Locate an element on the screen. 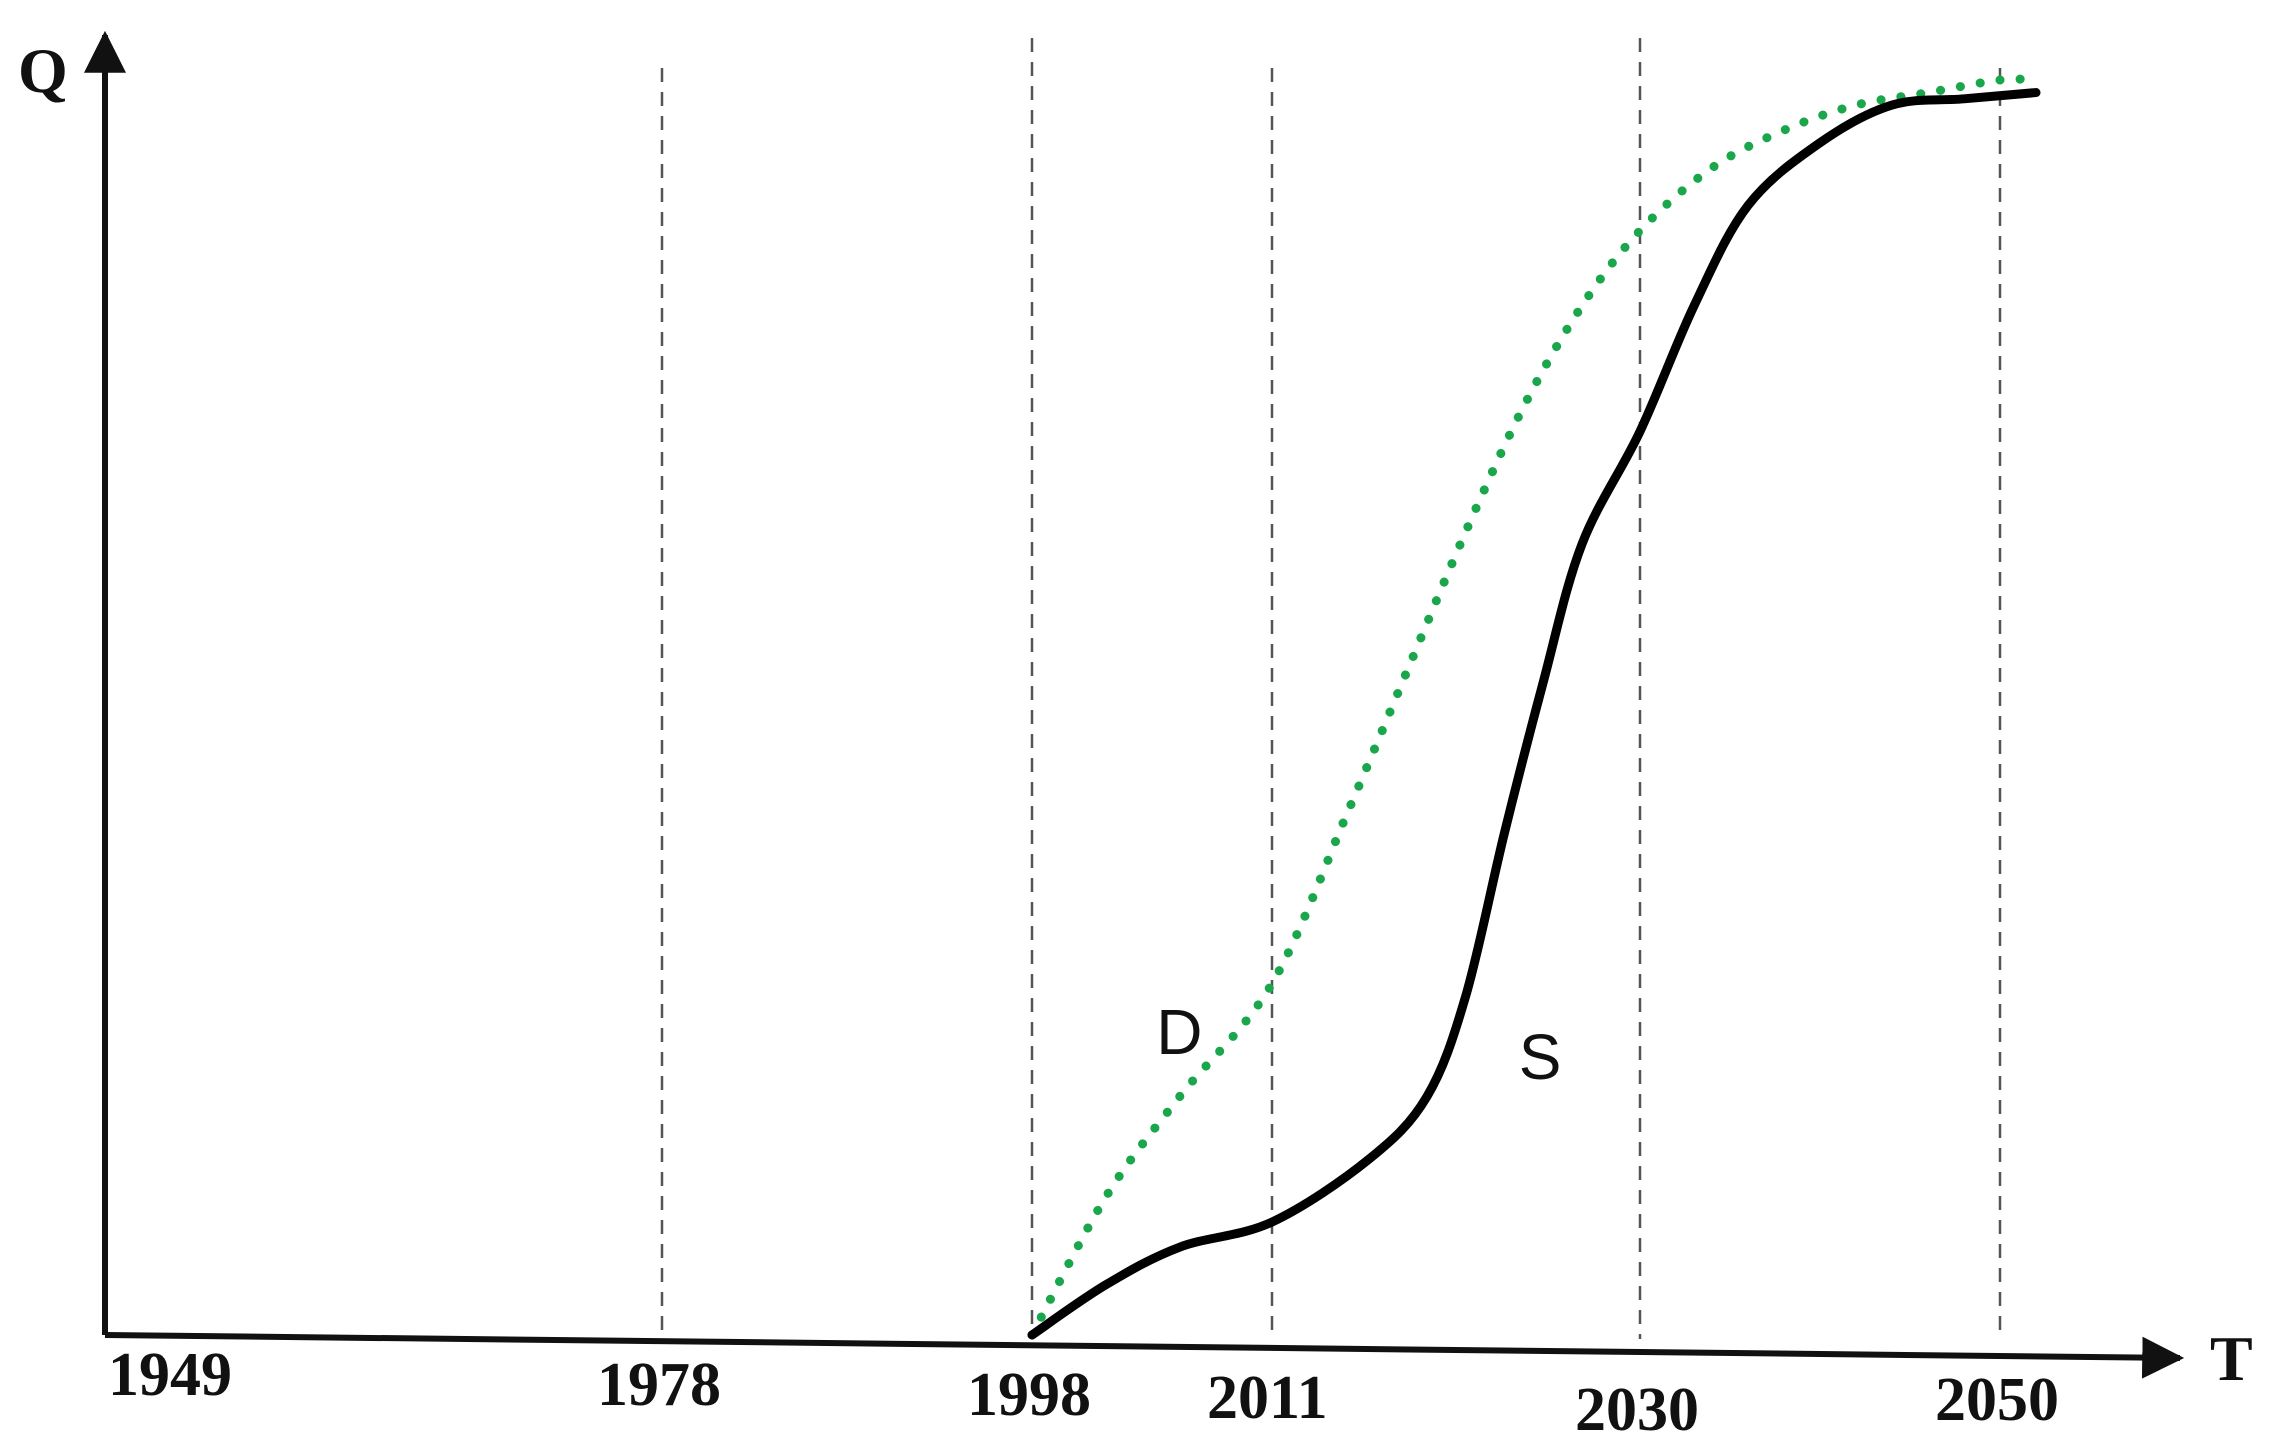 This screenshot has height=1440, width=2283. x-tick-labels: 1949 1978 1998 2011 2030 2050 is located at coordinates (1083, 1390).